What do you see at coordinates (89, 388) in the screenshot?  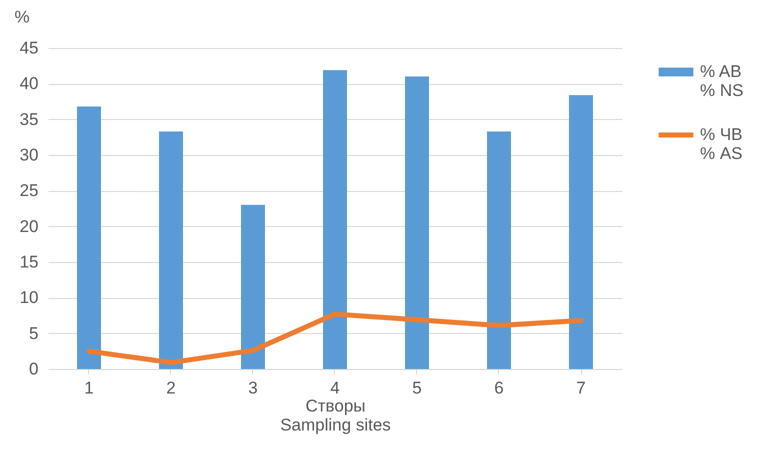 I see `x-tick-label: 1` at bounding box center [89, 388].